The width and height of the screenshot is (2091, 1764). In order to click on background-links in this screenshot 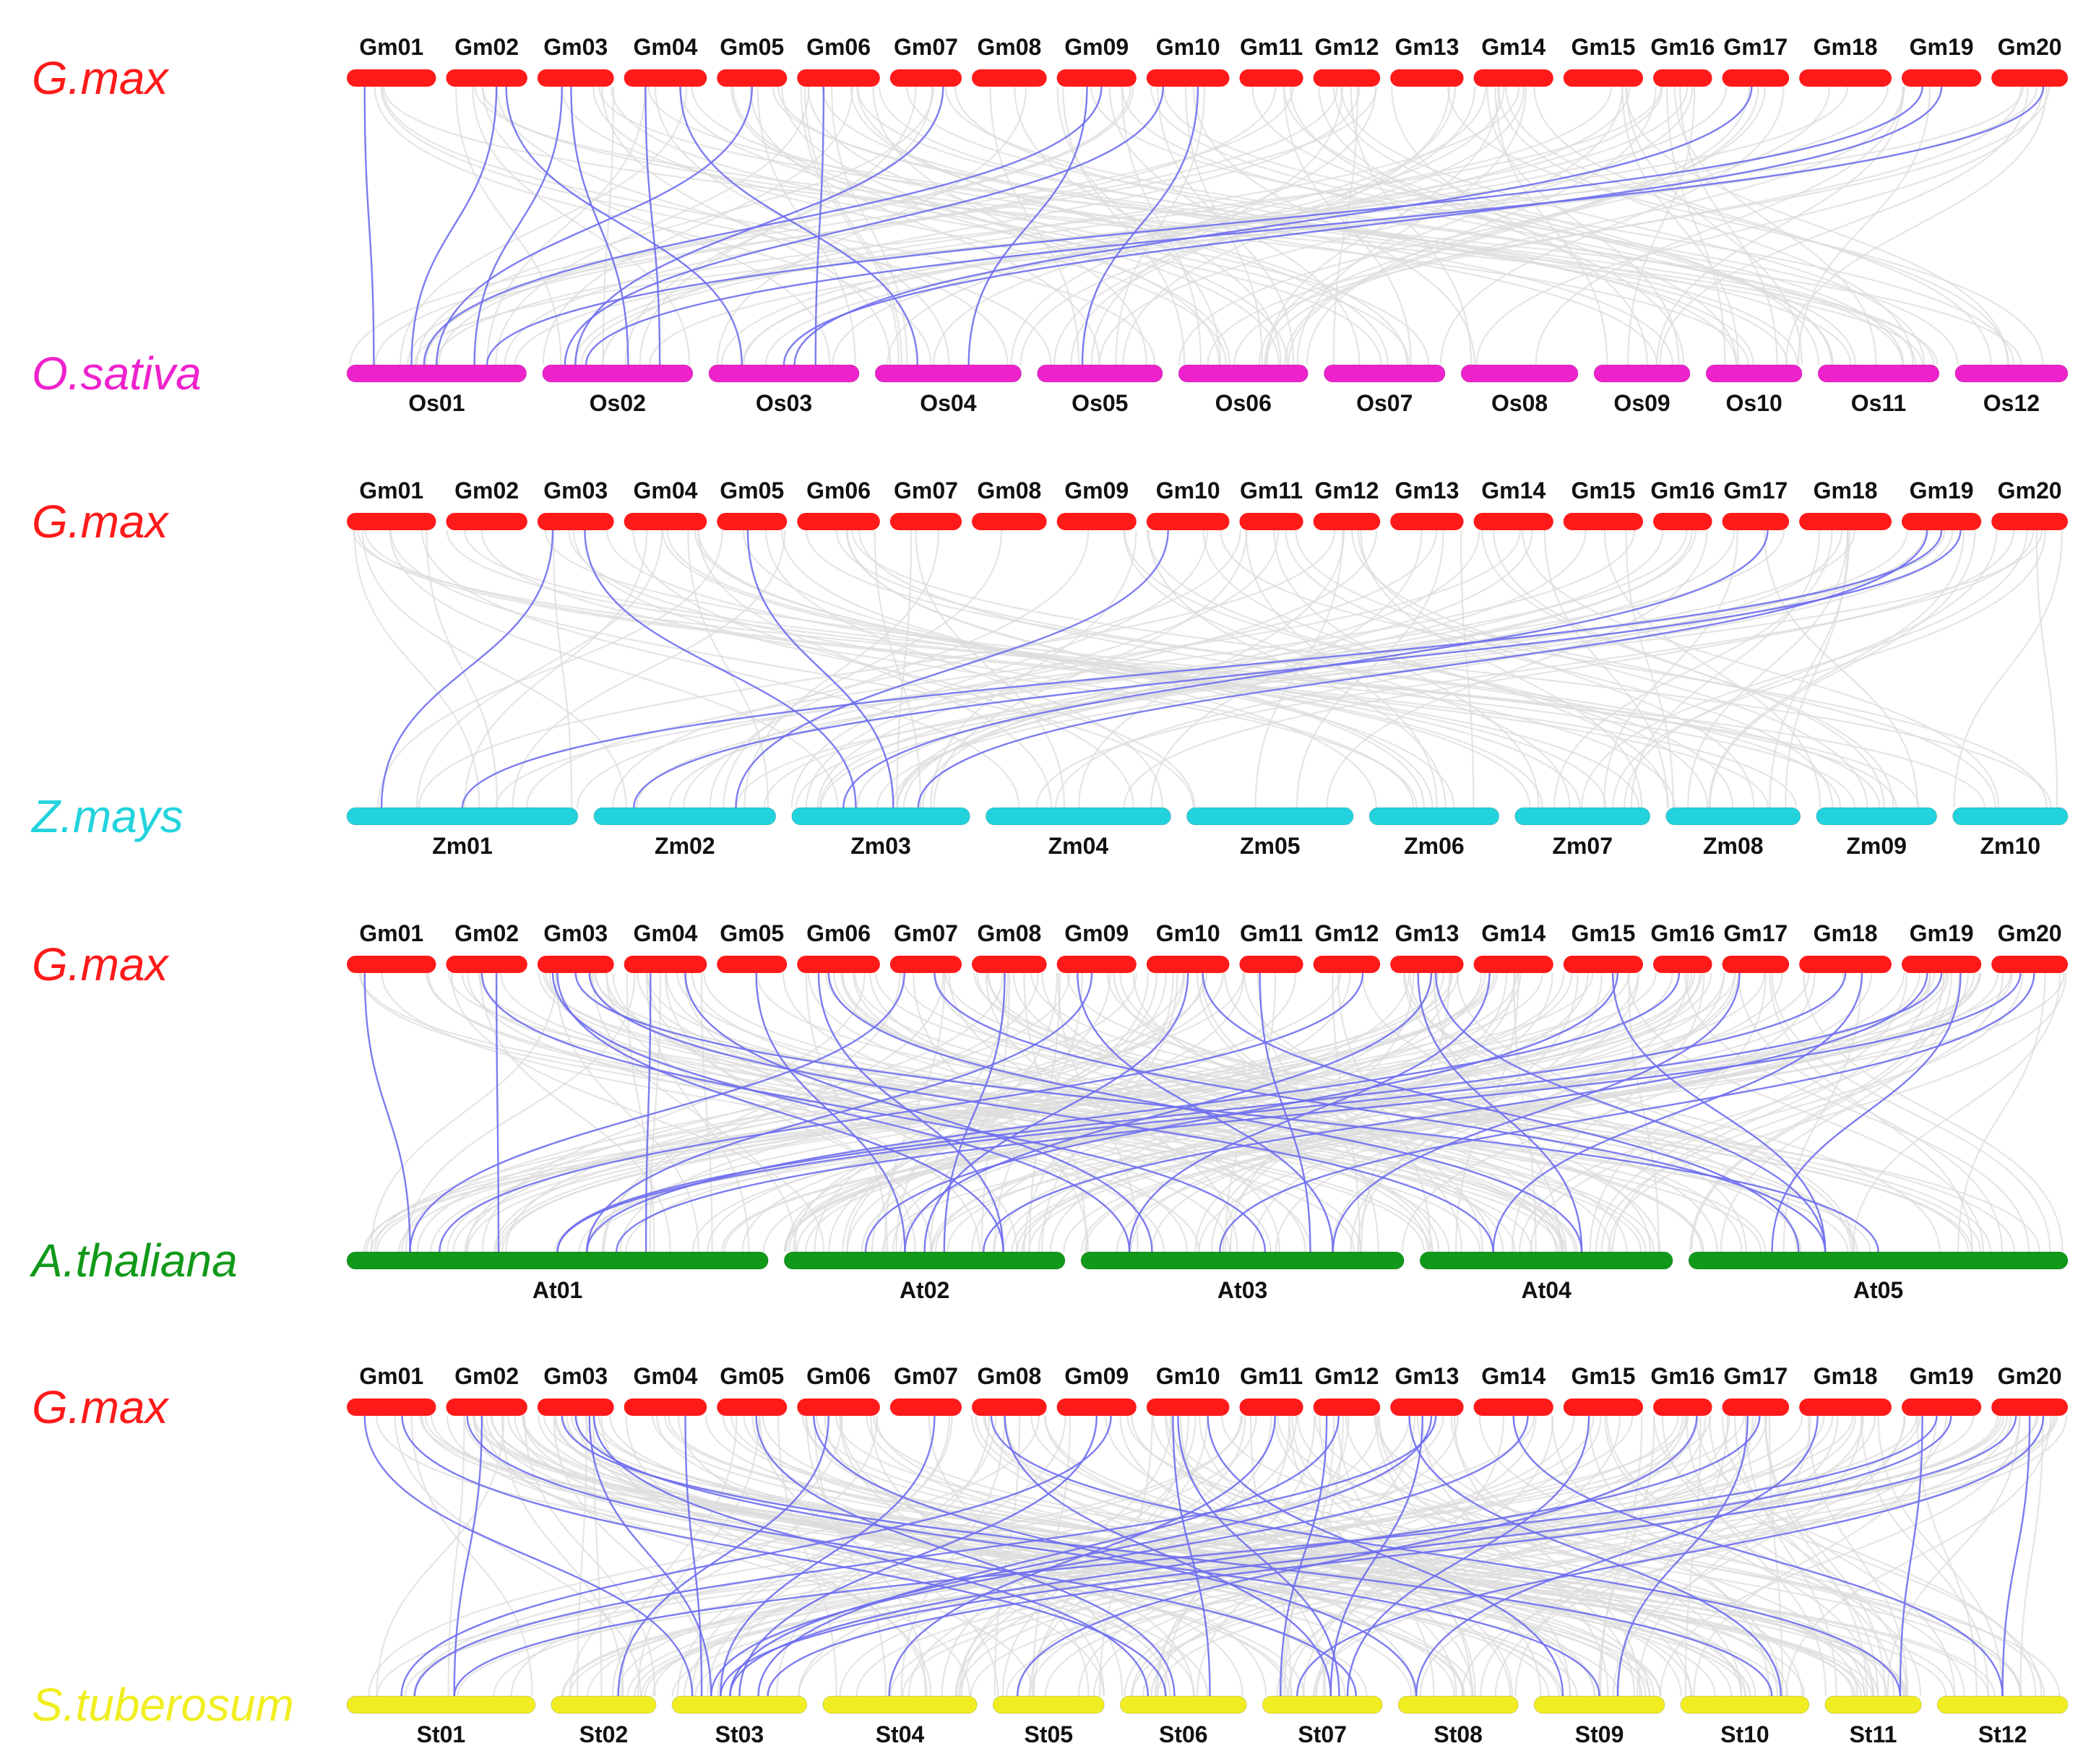, I will do `click(1212, 1112)`.